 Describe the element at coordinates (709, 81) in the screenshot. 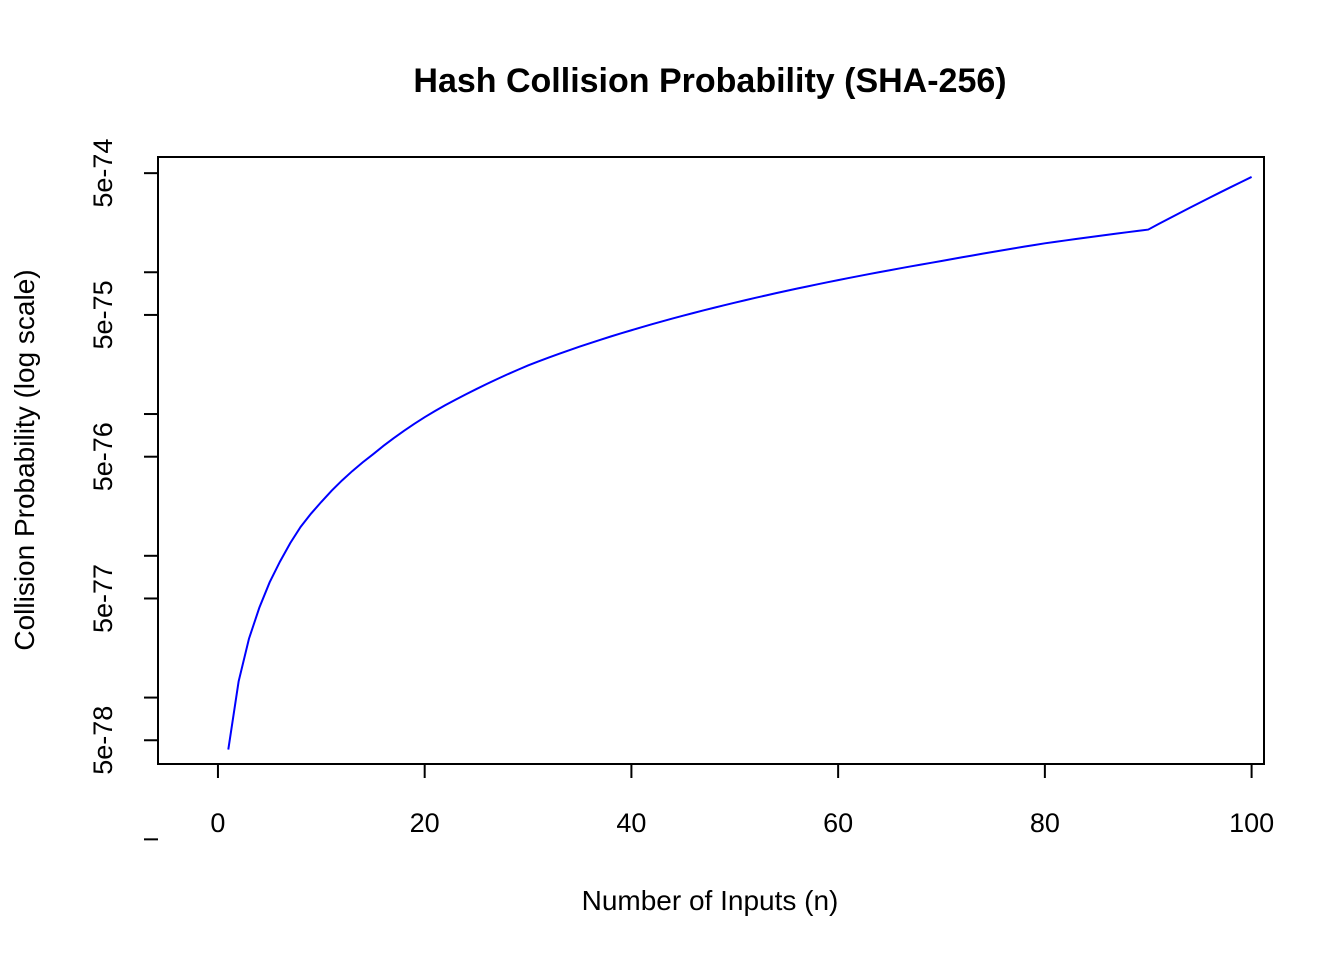

I see `chart-title: Hash Collision Probability (SHA-256)` at that location.